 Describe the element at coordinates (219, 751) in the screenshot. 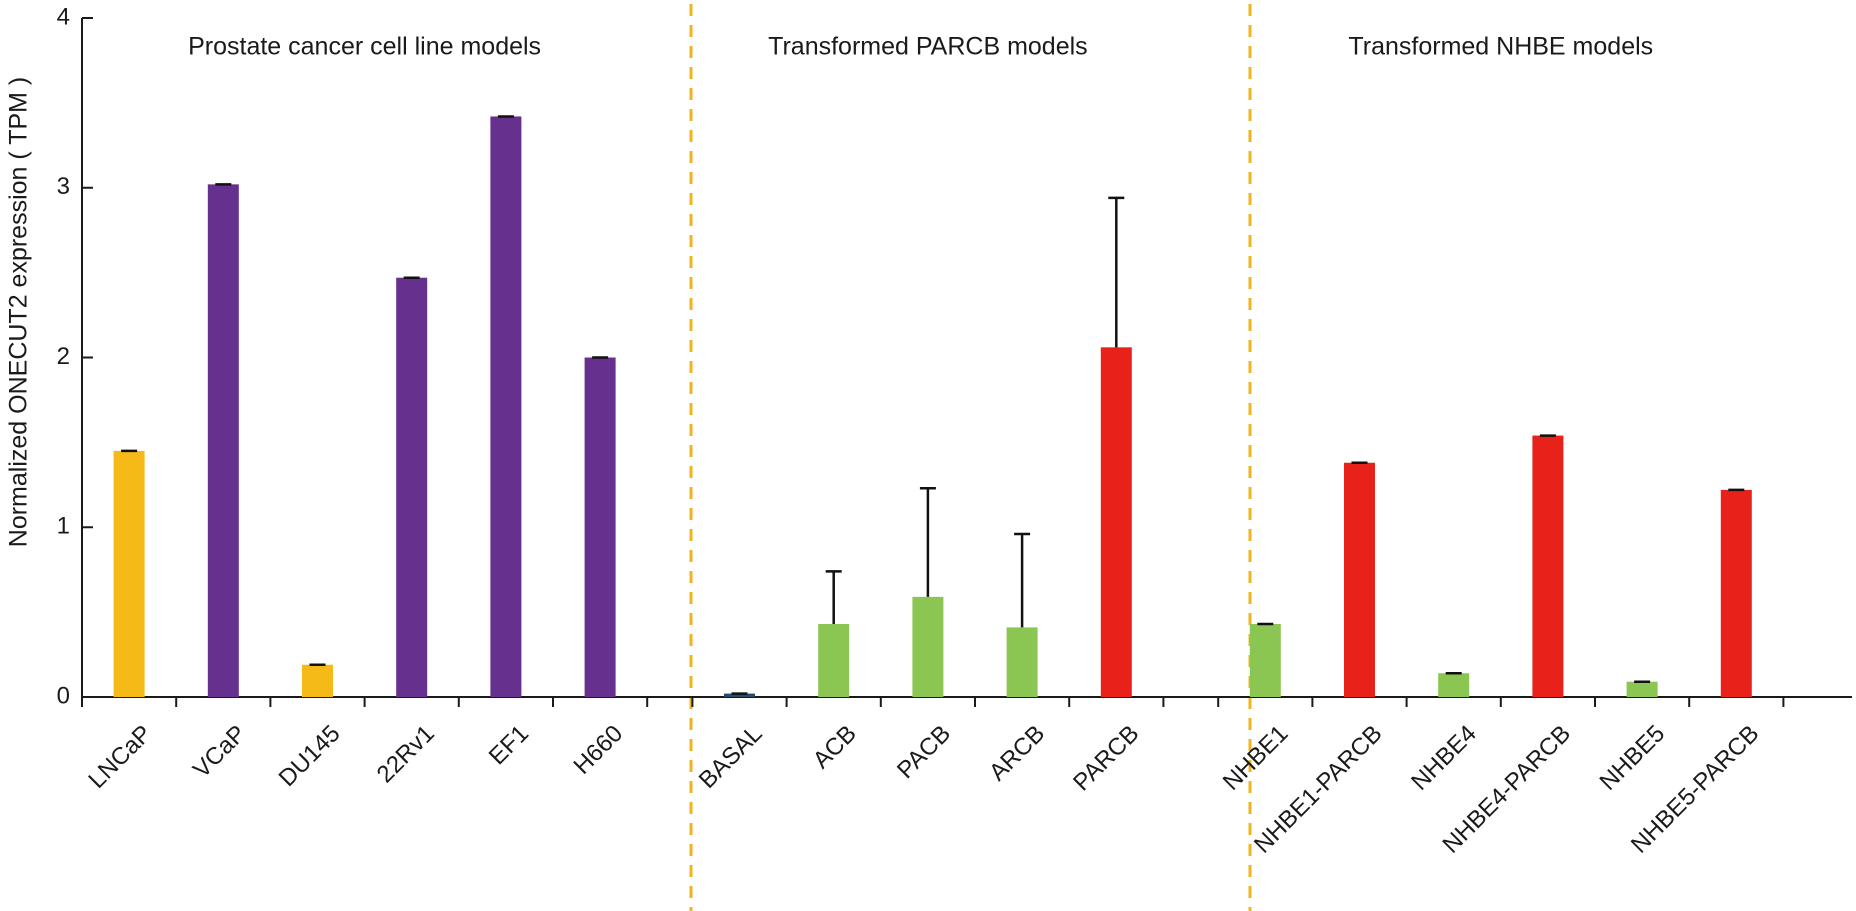

I see `x-tick-label: VCaP` at that location.